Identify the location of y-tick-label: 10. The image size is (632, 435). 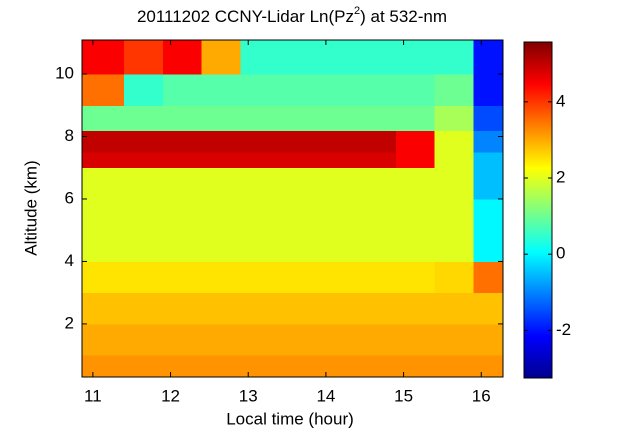
(64, 73).